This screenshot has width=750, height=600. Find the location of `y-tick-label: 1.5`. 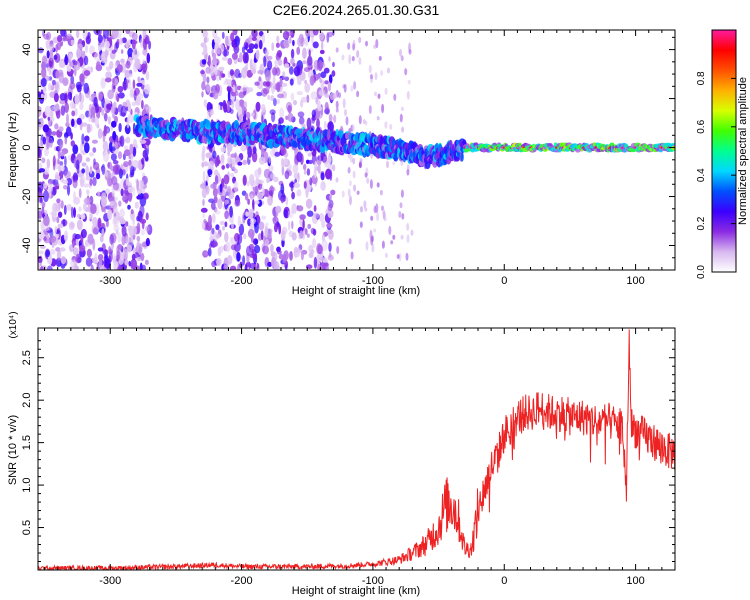

y-tick-label: 1.5 is located at coordinates (27, 442).